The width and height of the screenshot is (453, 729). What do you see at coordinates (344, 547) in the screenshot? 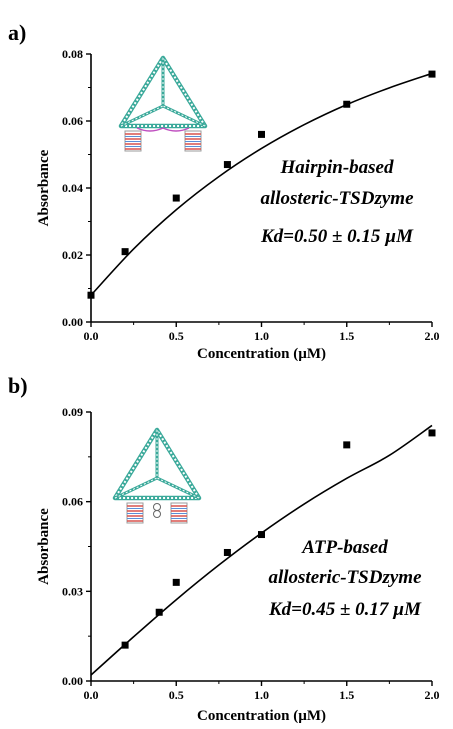
I see `annotation-b-line1: ATP-based` at bounding box center [344, 547].